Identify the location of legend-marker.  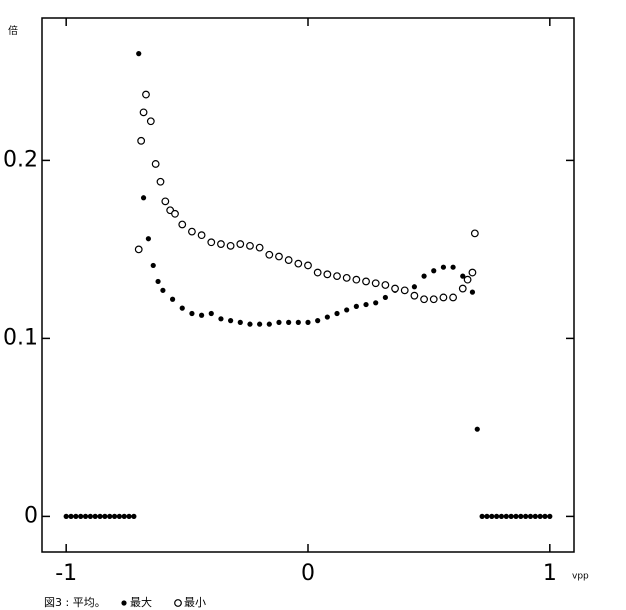
(178, 603).